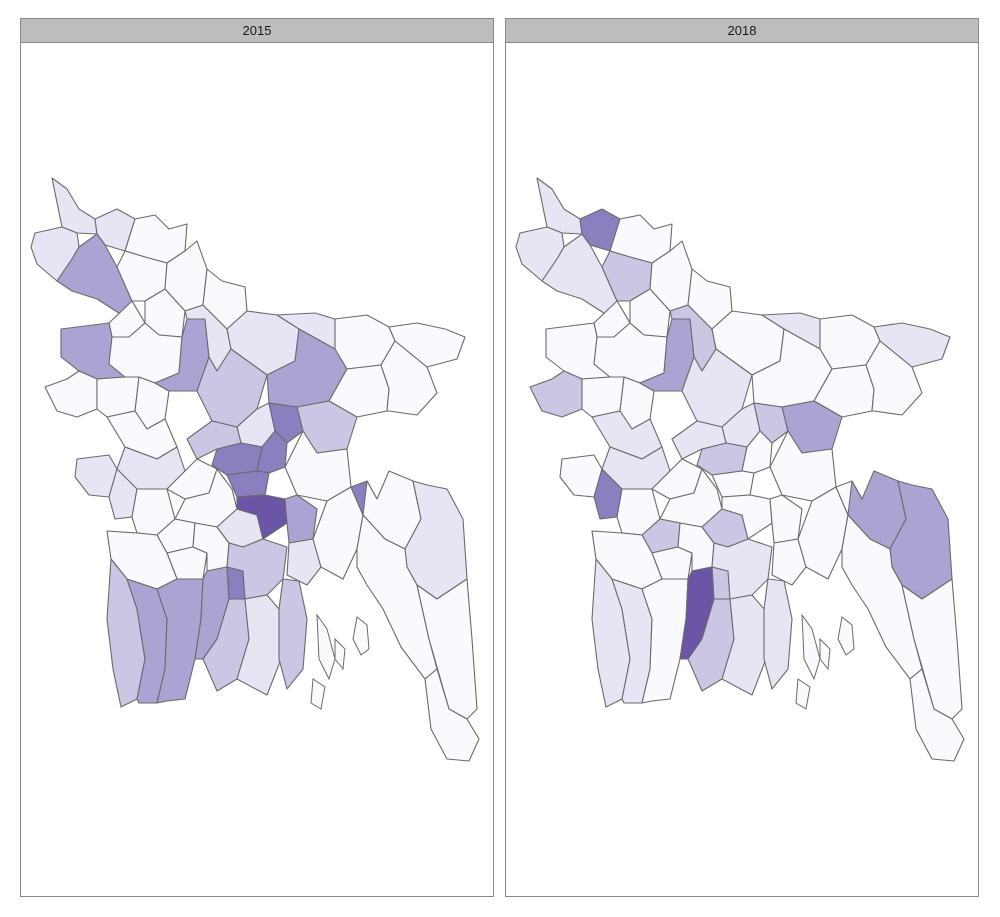 This screenshot has width=1000, height=917. Describe the element at coordinates (326, 647) in the screenshot. I see `coastal-island-1-2015` at that location.